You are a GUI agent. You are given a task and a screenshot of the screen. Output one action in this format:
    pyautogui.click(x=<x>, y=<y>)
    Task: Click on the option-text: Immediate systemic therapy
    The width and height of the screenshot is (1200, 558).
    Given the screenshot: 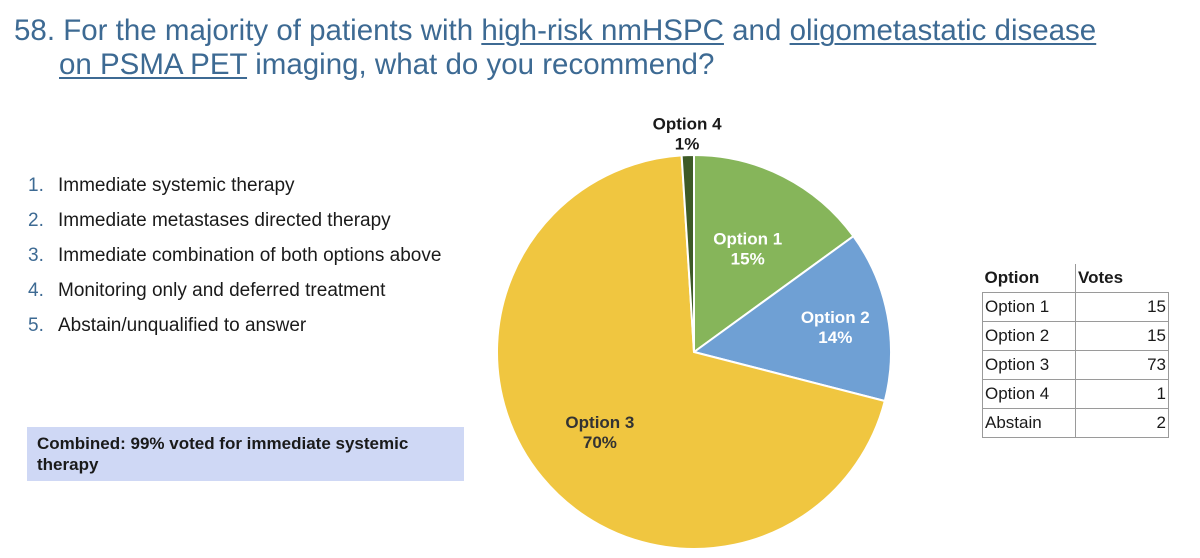 What is the action you would take?
    pyautogui.click(x=176, y=185)
    